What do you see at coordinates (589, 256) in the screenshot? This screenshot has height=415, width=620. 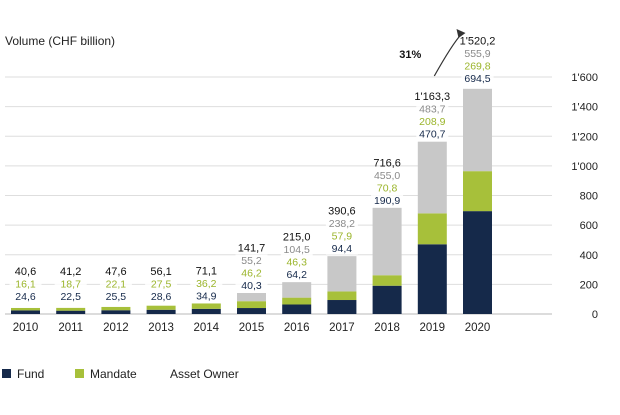 I see `y-tick-label: 400` at bounding box center [589, 256].